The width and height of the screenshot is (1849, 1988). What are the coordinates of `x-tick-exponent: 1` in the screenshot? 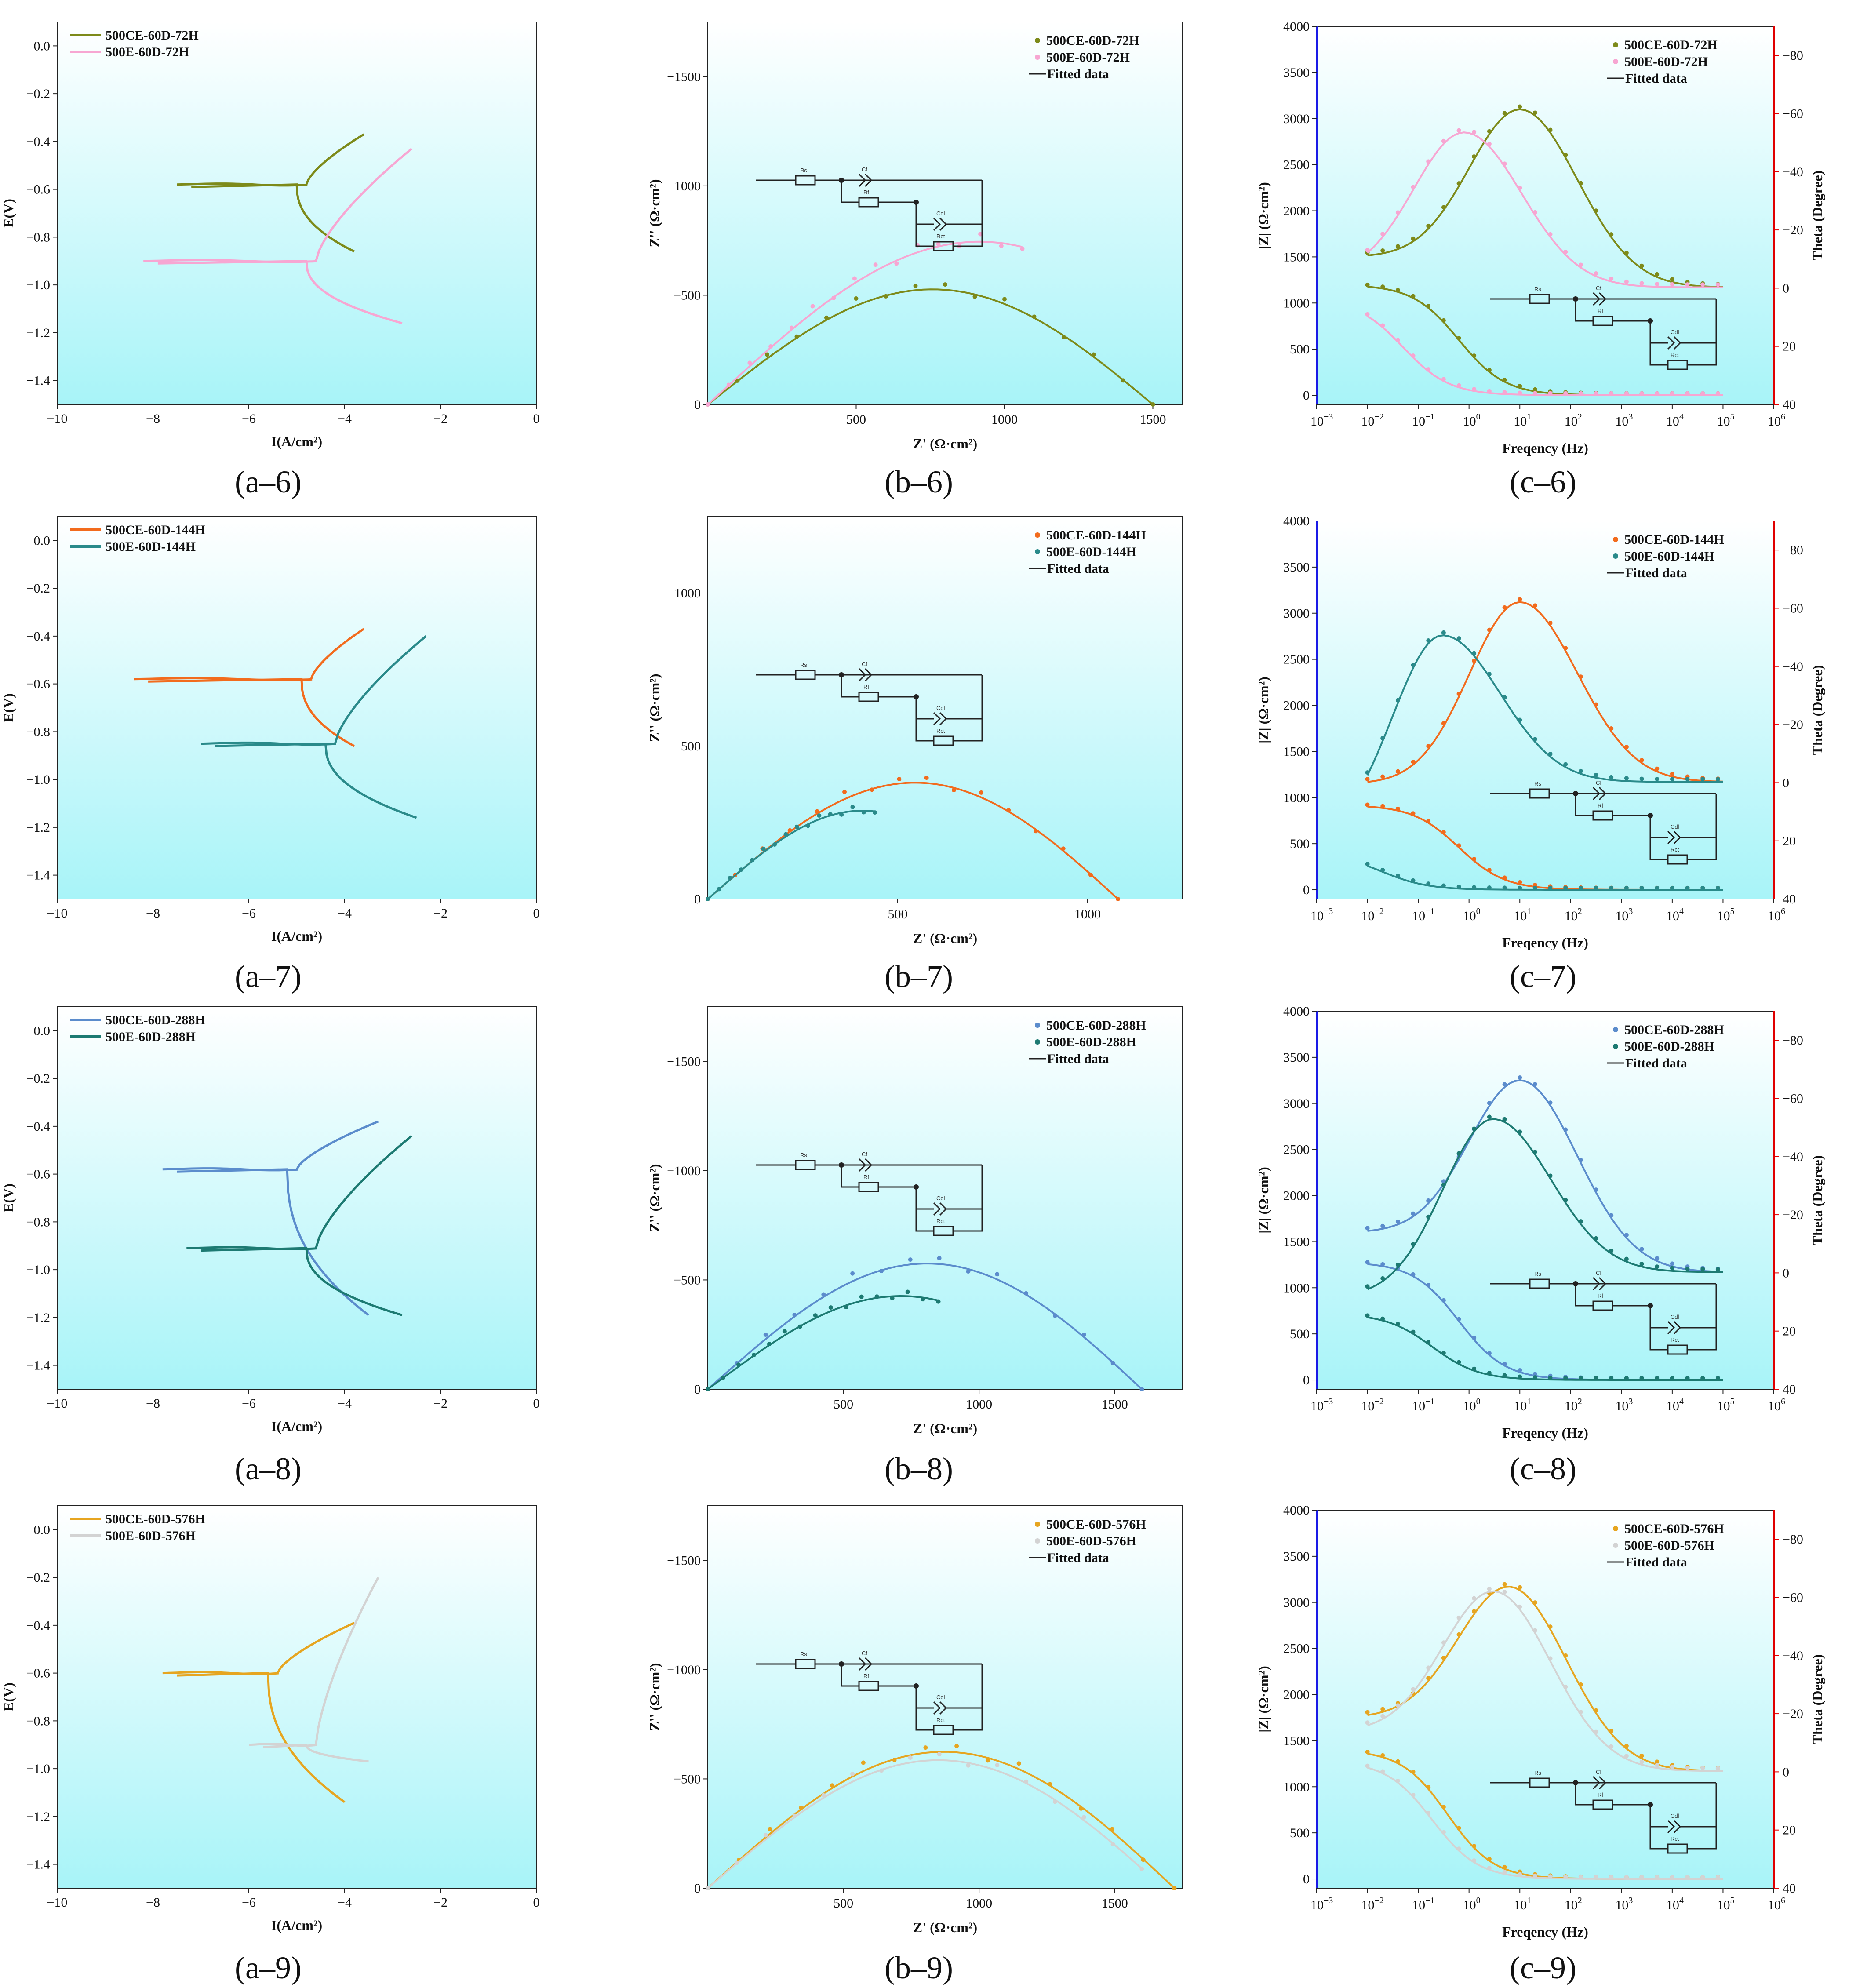 It's located at (1529, 912).